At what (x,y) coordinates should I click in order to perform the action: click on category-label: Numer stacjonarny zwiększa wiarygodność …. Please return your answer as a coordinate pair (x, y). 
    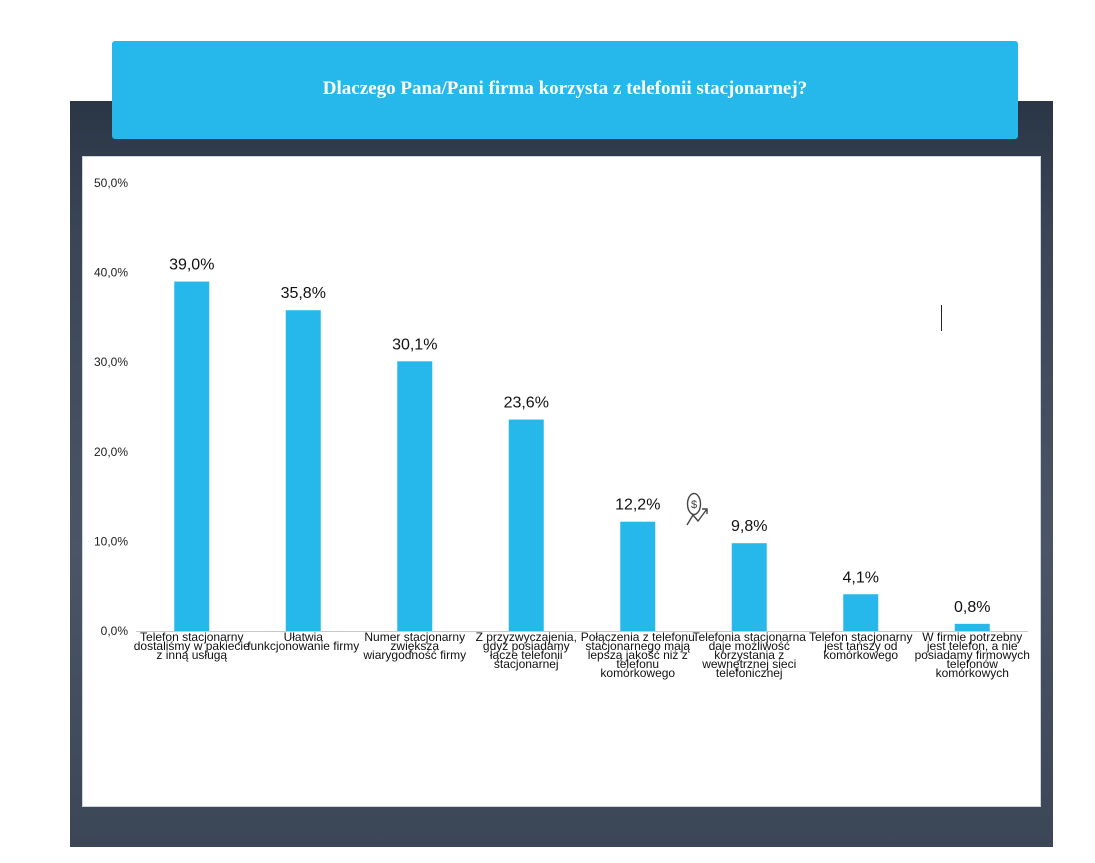
    Looking at the image, I should click on (415, 646).